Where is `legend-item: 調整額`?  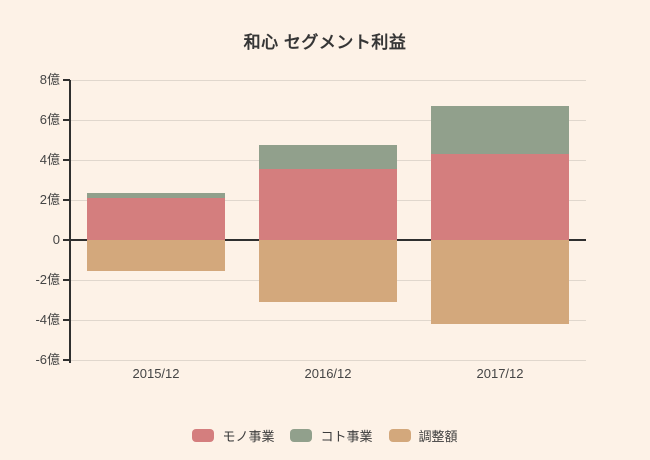
legend-item: 調整額 is located at coordinates (423, 435).